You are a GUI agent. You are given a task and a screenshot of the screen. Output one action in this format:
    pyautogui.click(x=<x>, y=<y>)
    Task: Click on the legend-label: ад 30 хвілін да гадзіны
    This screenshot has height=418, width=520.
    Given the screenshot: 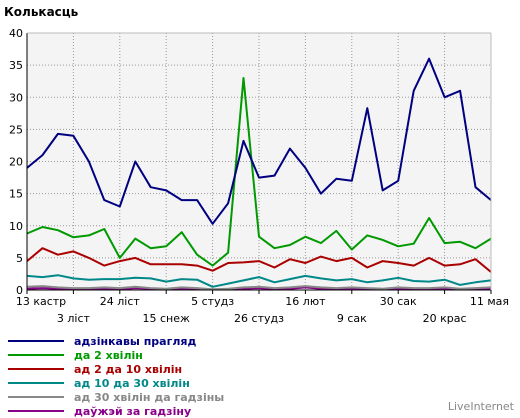 What is the action you would take?
    pyautogui.click(x=149, y=397)
    